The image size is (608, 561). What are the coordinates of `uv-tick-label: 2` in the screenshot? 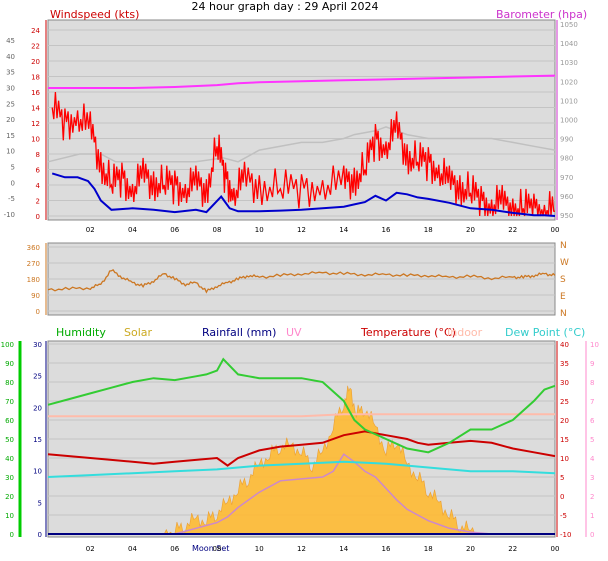 It's located at (592, 497).